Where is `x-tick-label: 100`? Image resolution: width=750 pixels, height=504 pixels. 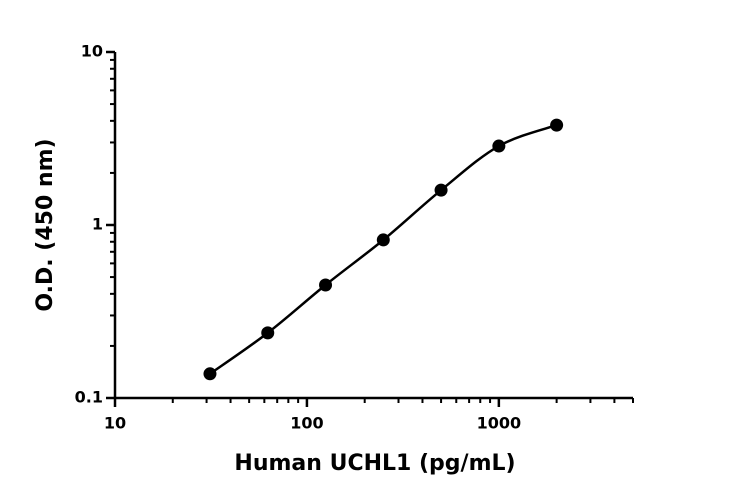 x-tick-label: 100 is located at coordinates (306, 423).